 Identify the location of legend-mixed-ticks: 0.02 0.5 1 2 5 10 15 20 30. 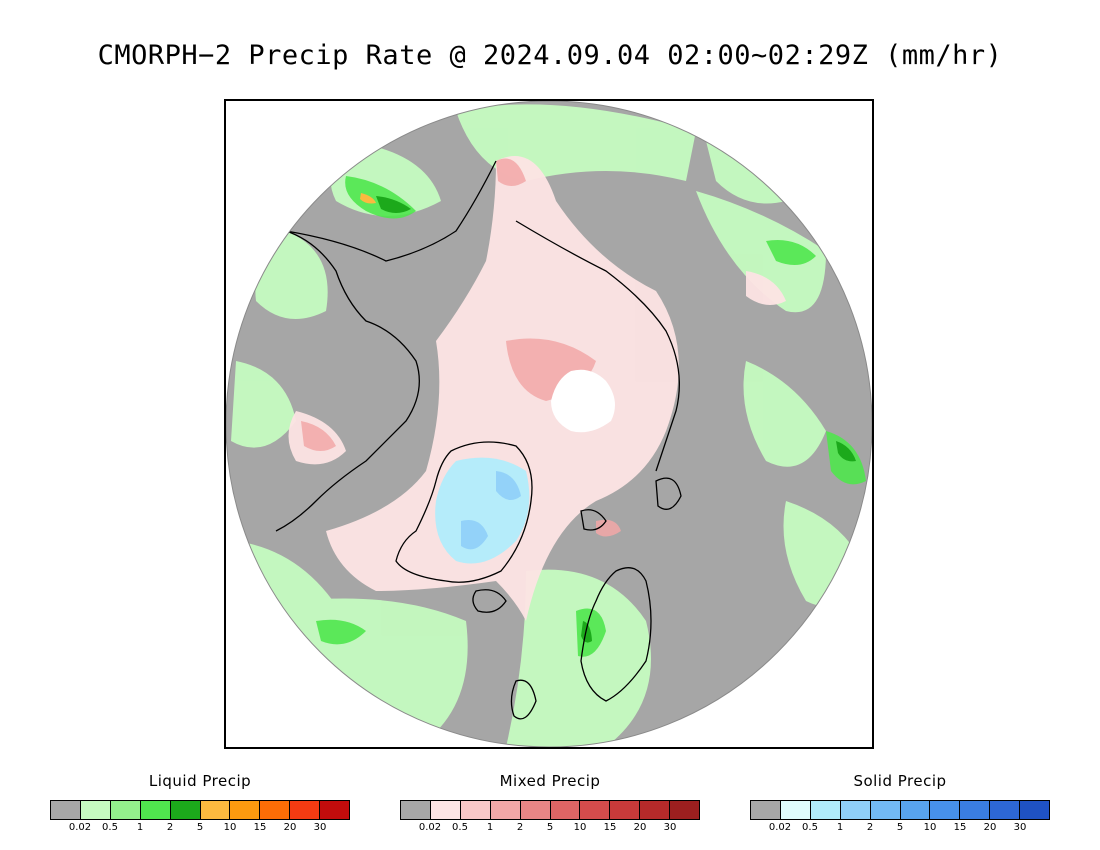
(550, 829).